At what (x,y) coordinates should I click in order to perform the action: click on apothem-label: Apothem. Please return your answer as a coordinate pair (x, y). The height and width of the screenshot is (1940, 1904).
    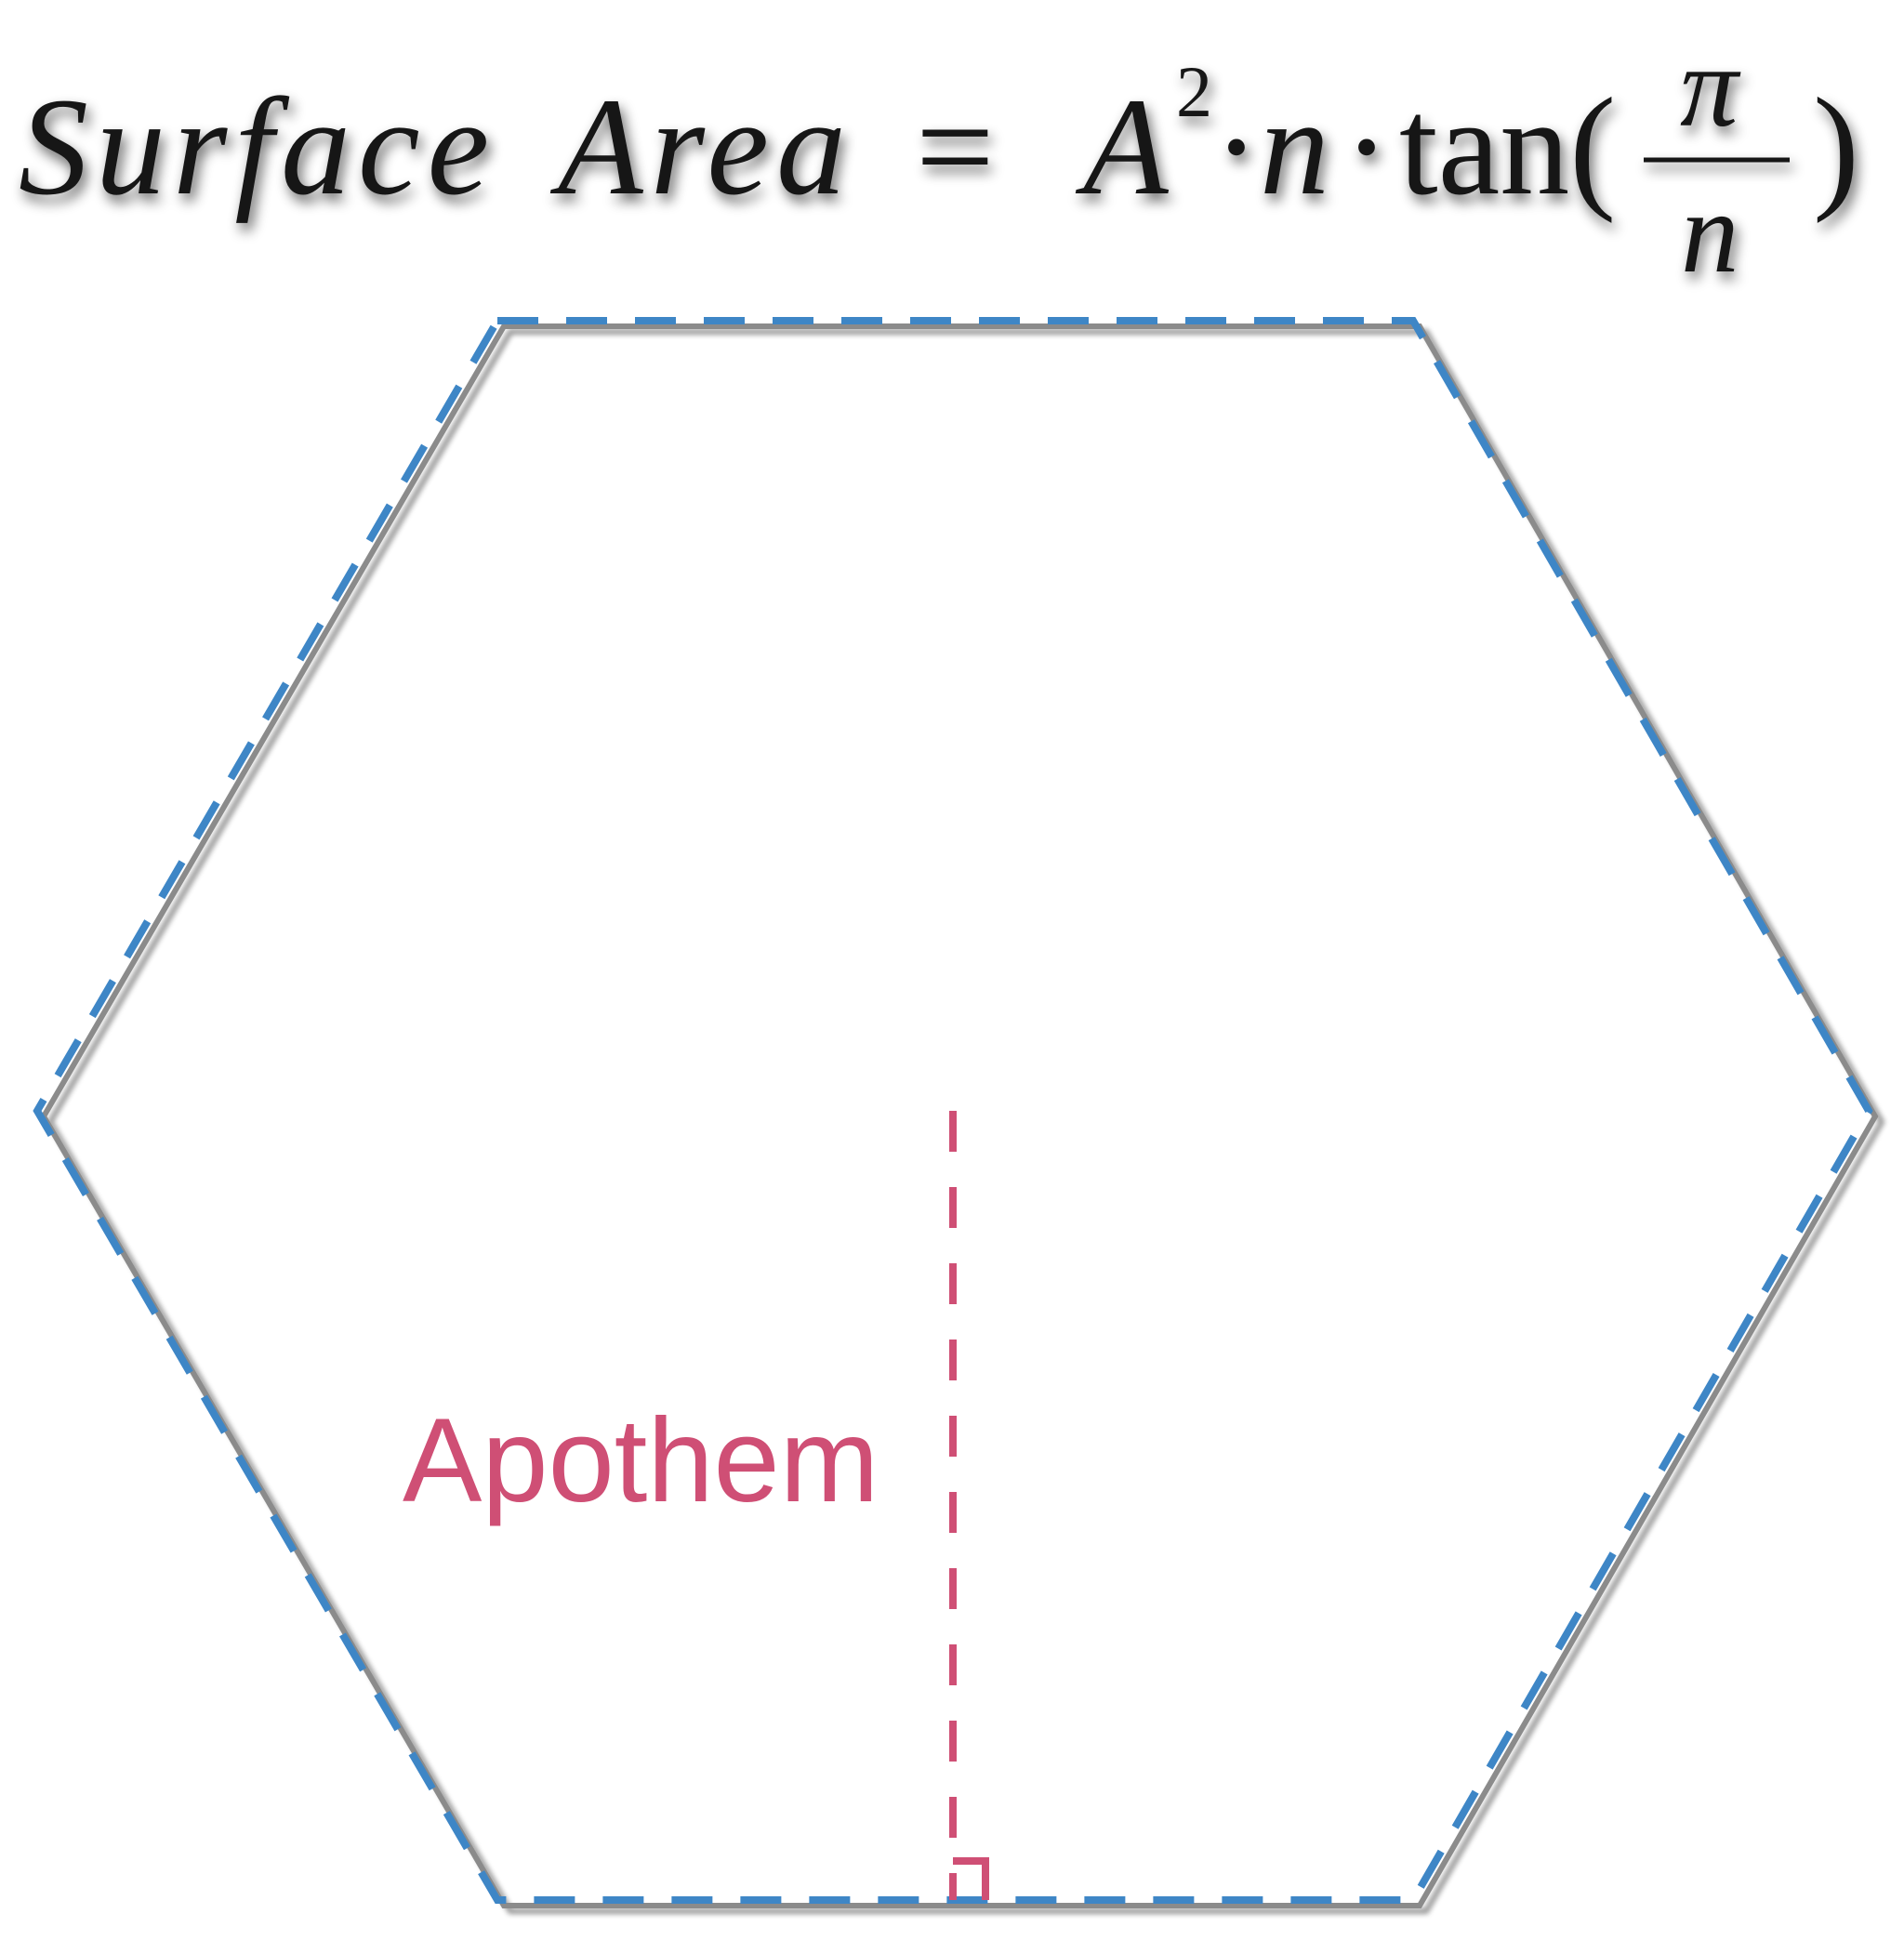
    Looking at the image, I should click on (641, 1460).